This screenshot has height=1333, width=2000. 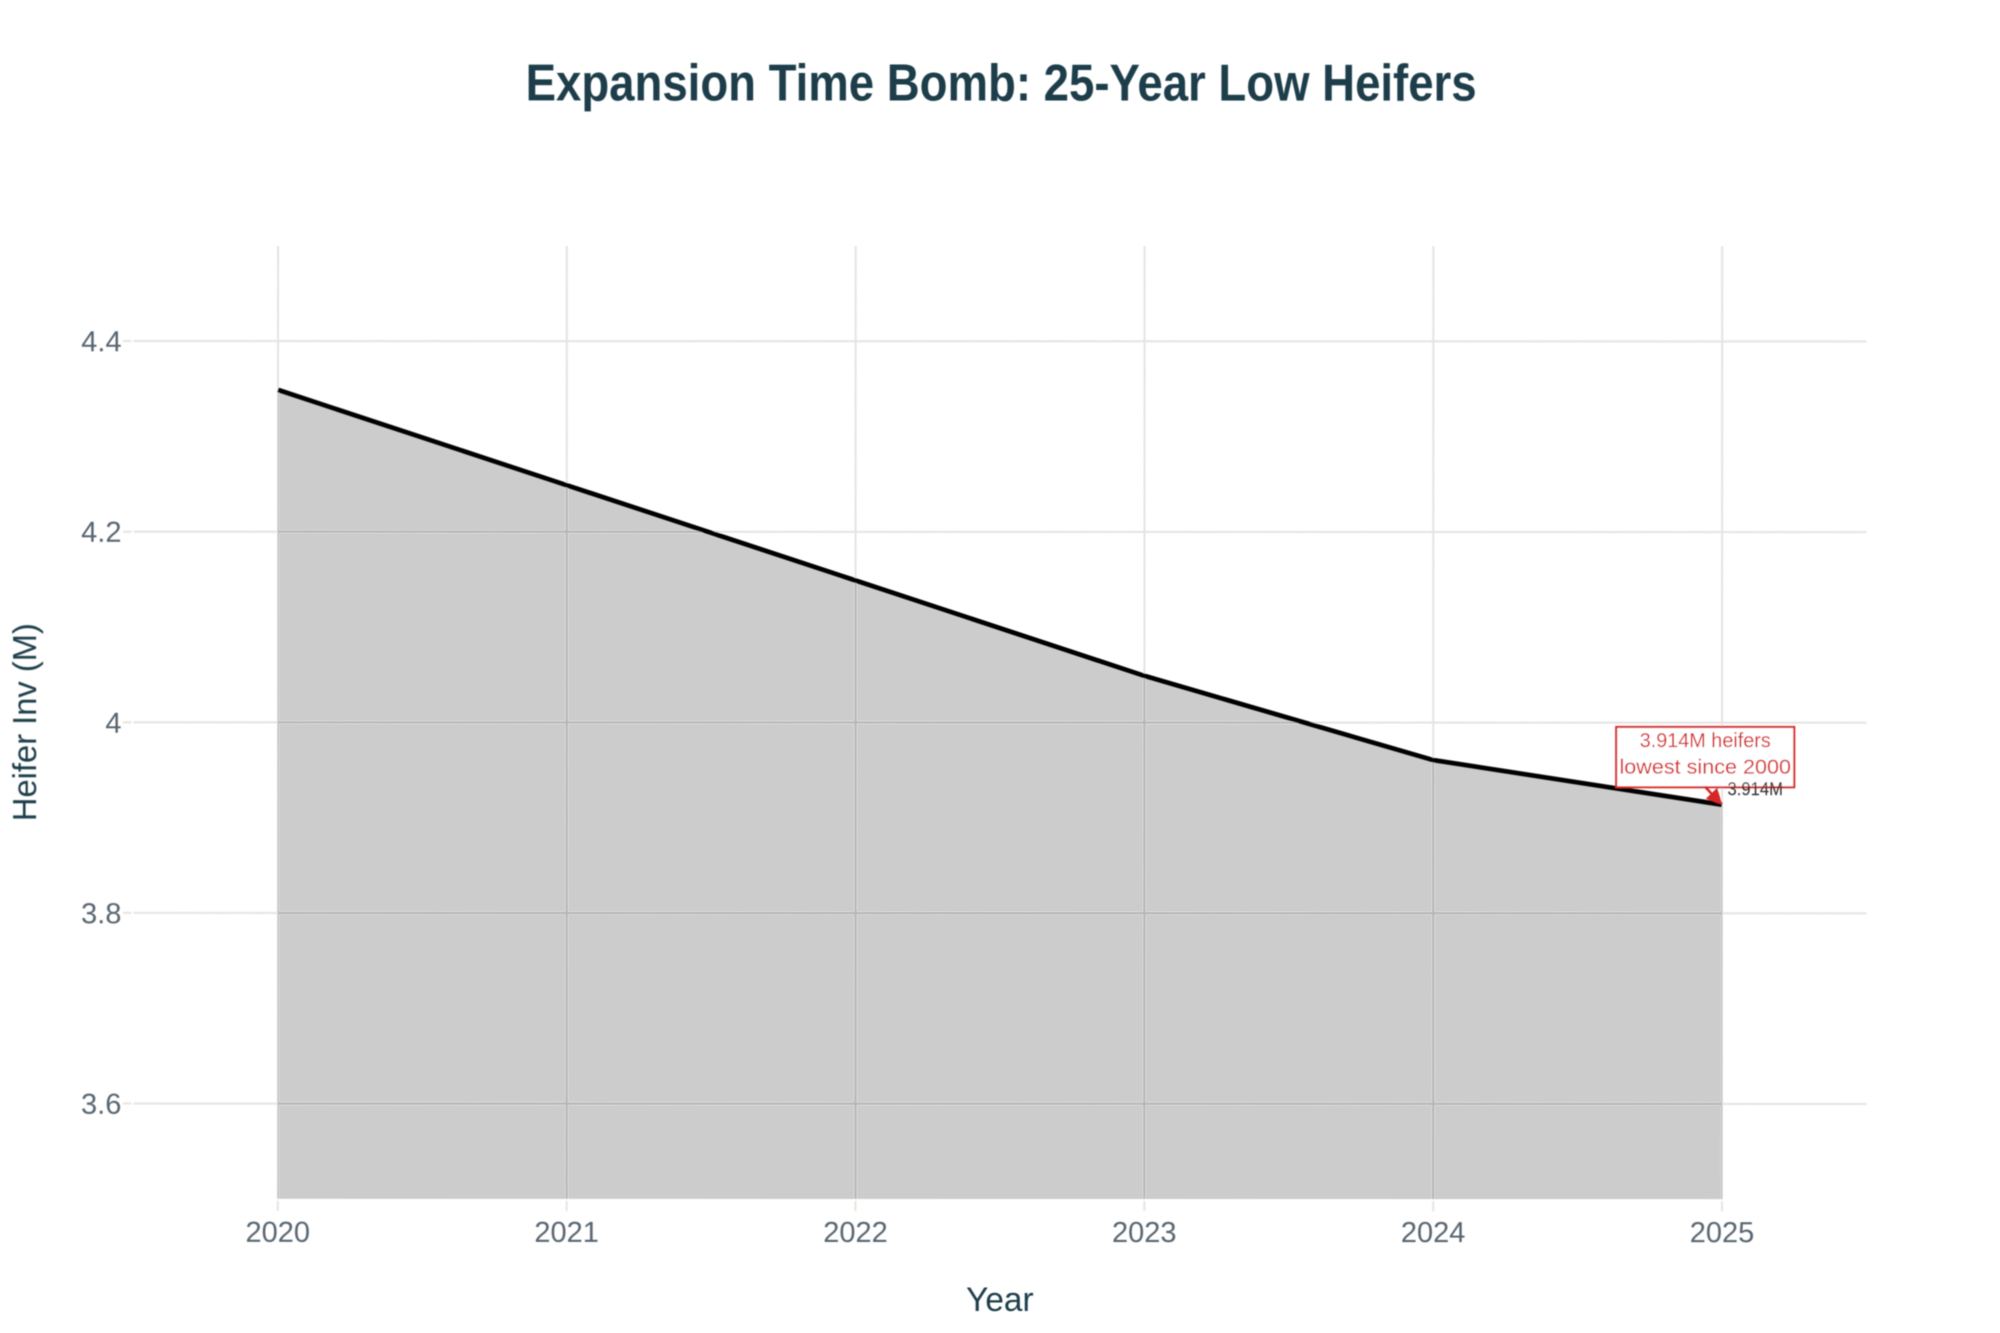 What do you see at coordinates (277, 1233) in the screenshot?
I see `svg-text: 2020` at bounding box center [277, 1233].